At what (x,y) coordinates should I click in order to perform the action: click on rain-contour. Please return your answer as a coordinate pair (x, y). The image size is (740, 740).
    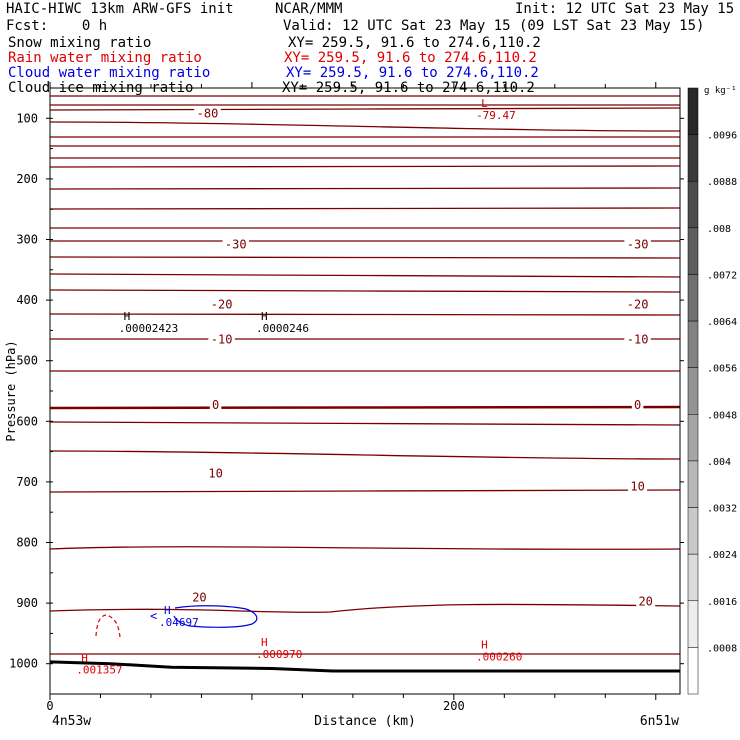
    Looking at the image, I should click on (108, 626).